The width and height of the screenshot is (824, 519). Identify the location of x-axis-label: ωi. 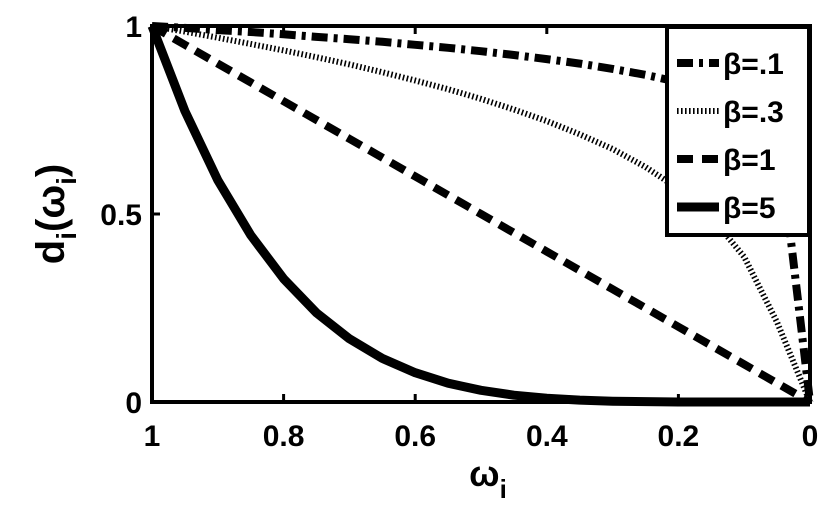
(488, 478).